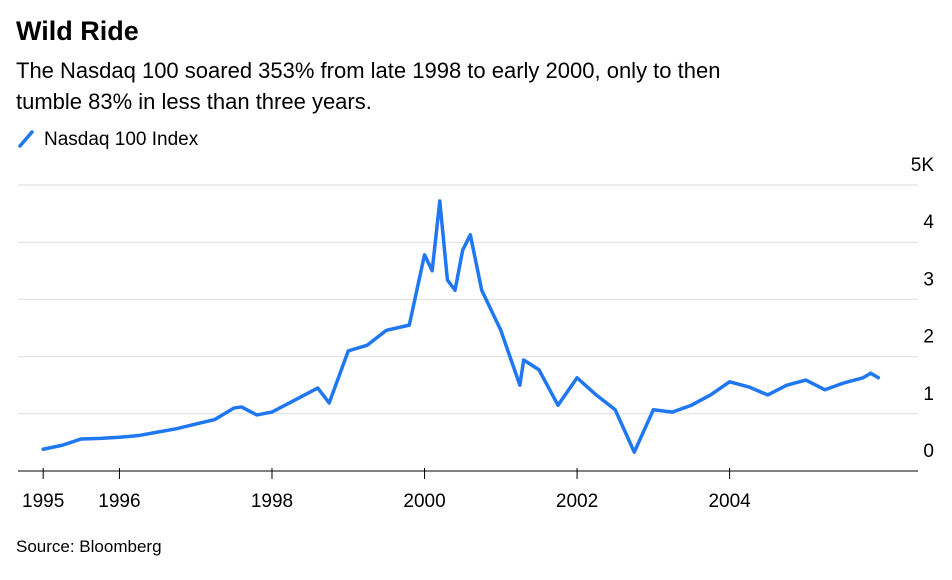 The image size is (952, 580). What do you see at coordinates (928, 451) in the screenshot?
I see `y-tick-label: 0` at bounding box center [928, 451].